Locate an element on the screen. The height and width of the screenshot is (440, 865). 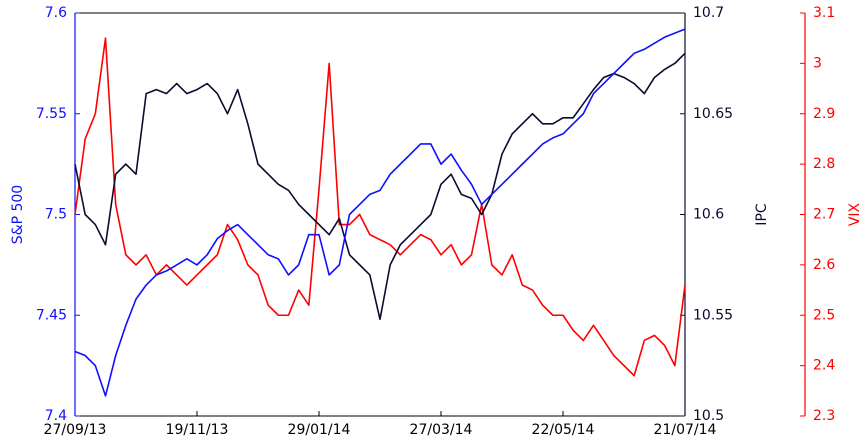
y-axis-title: S&P 500 is located at coordinates (18, 214).